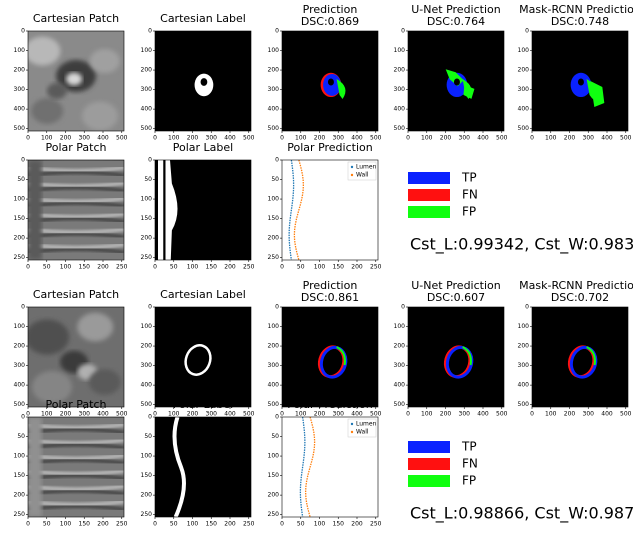  Describe the element at coordinates (429, 447) in the screenshot. I see `legend-swatch` at that location.